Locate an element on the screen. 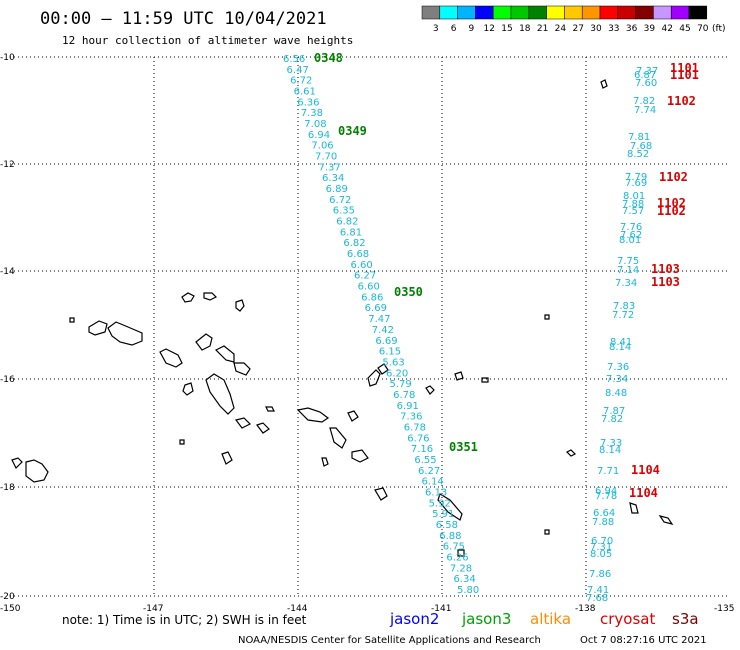 The height and width of the screenshot is (650, 740). swh-value: 5.79 is located at coordinates (401, 384).